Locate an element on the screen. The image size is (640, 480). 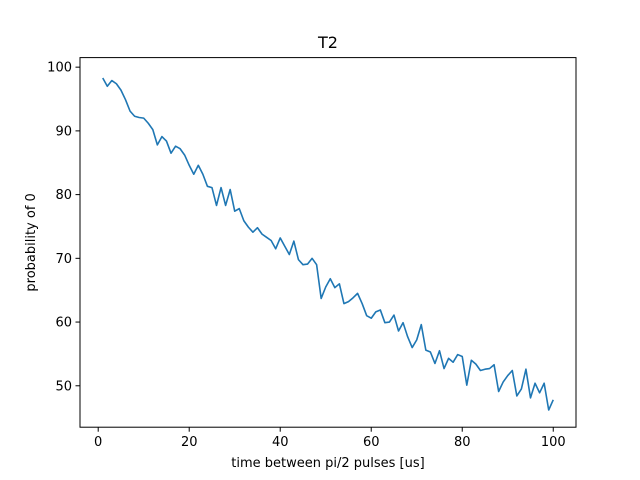
y-tick-label: 60 is located at coordinates (63, 323).